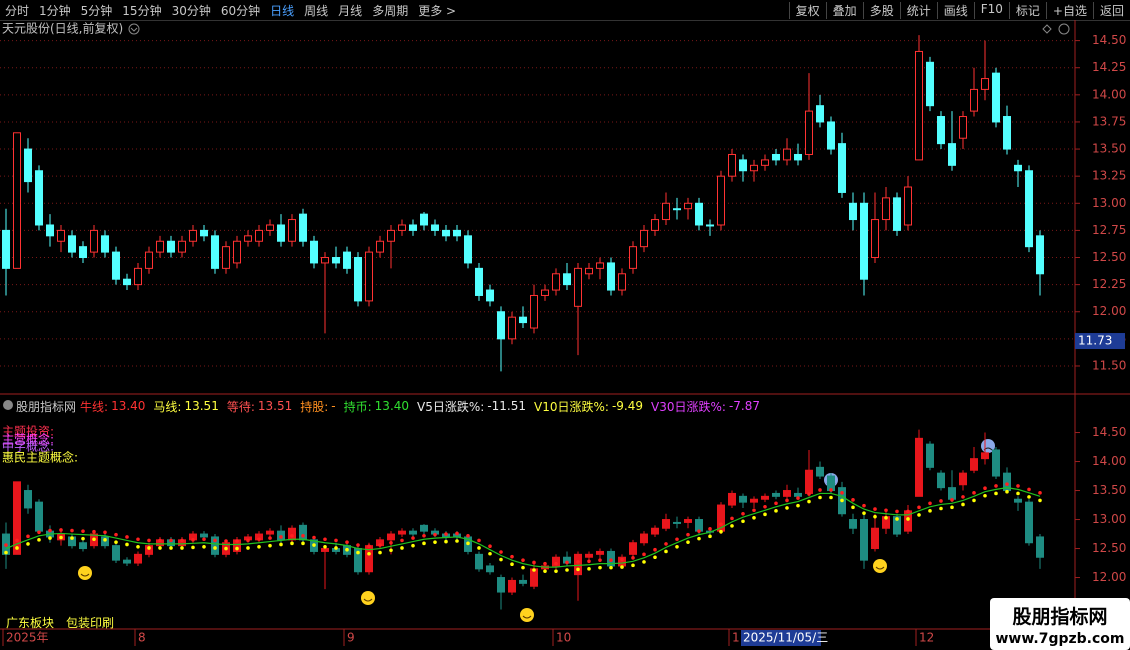 The image size is (1130, 650). What do you see at coordinates (275, 406) in the screenshot?
I see `indicator-value: 13.51` at bounding box center [275, 406].